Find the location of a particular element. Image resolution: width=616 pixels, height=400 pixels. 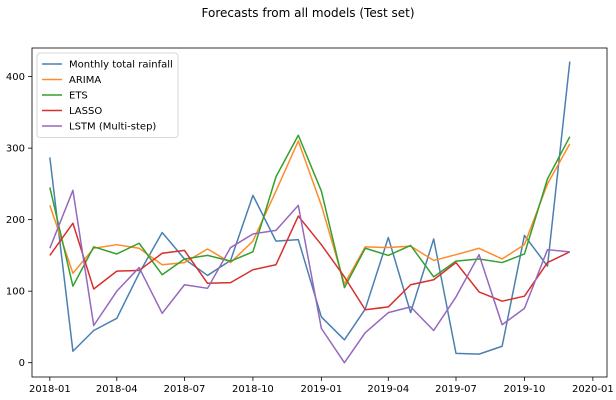

y-tick-label: 100 is located at coordinates (15, 292).